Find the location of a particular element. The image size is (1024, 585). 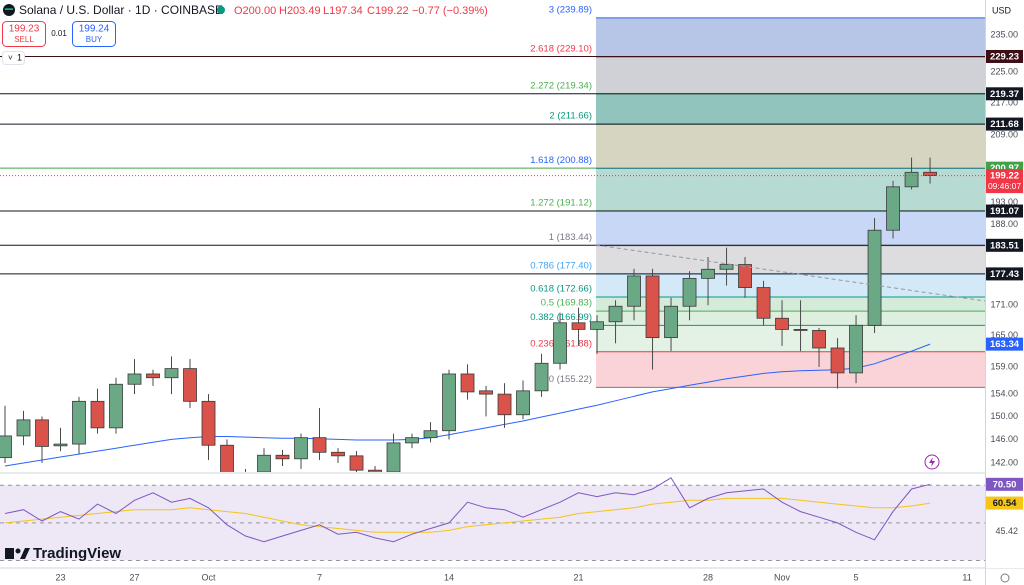

buy-button is located at coordinates (94, 34).